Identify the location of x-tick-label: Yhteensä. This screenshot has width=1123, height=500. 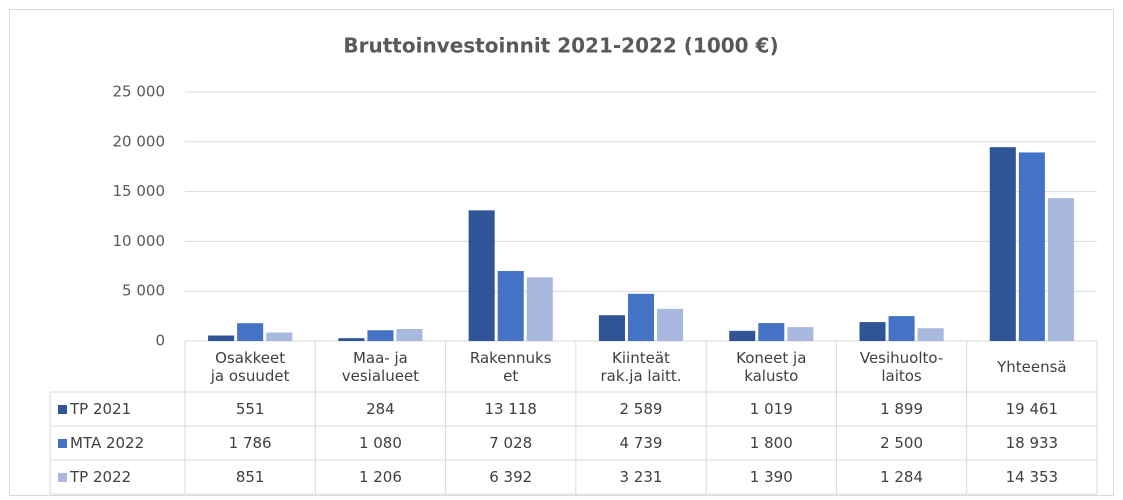
(1032, 366).